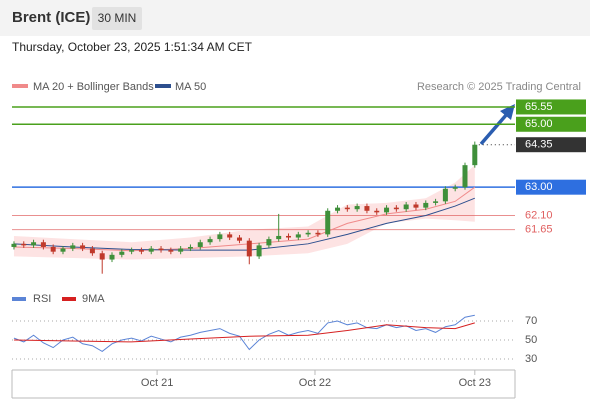  I want to click on rsi-line, so click(244, 333).